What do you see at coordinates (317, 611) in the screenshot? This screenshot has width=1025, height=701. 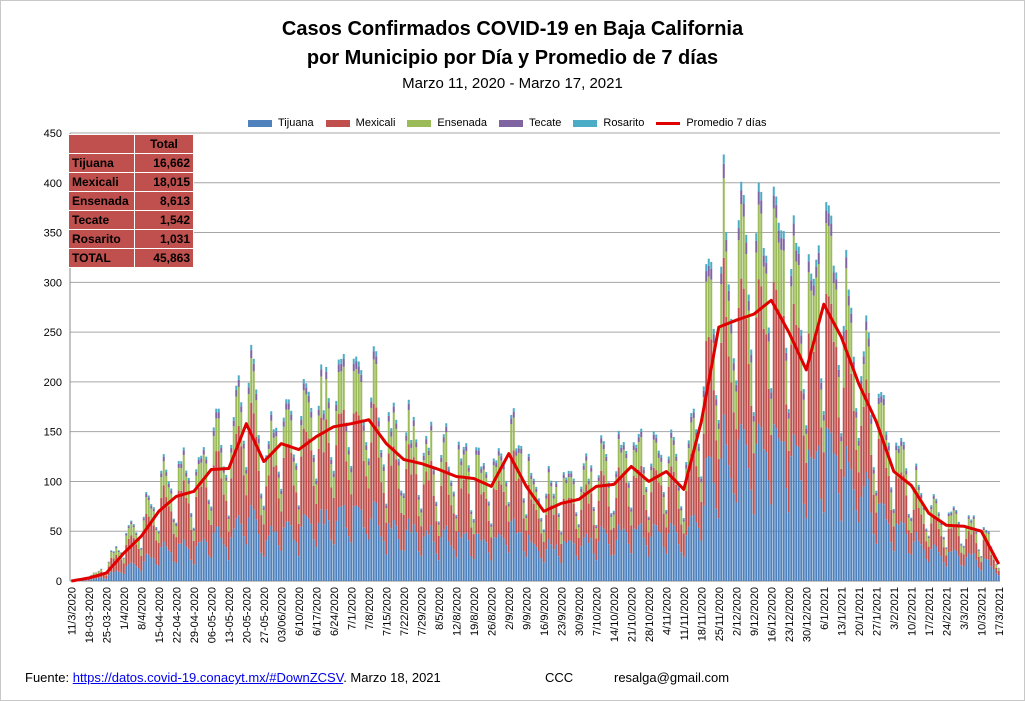 I see `x-tick-label: 6/17/2020` at bounding box center [317, 611].